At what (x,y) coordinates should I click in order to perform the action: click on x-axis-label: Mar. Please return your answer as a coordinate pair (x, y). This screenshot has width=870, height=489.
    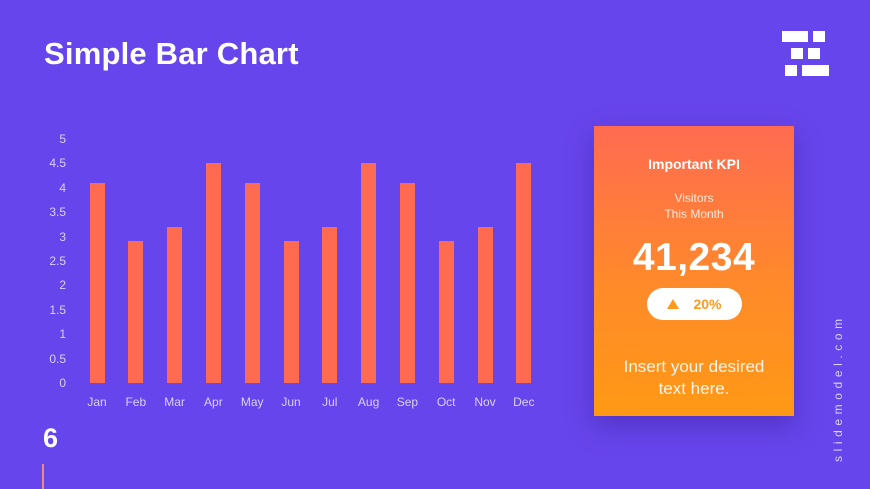
    Looking at the image, I should click on (174, 402).